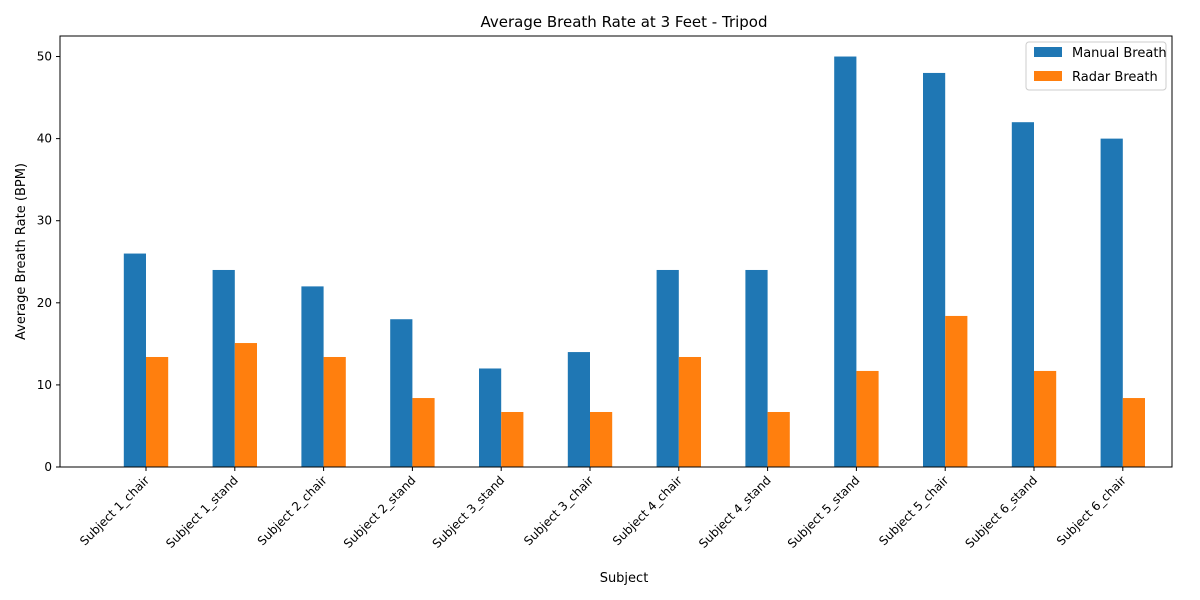 Image resolution: width=1200 pixels, height=600 pixels. Describe the element at coordinates (21, 251) in the screenshot. I see `y-axis-label: Average Breath Rate (BPM)` at that location.